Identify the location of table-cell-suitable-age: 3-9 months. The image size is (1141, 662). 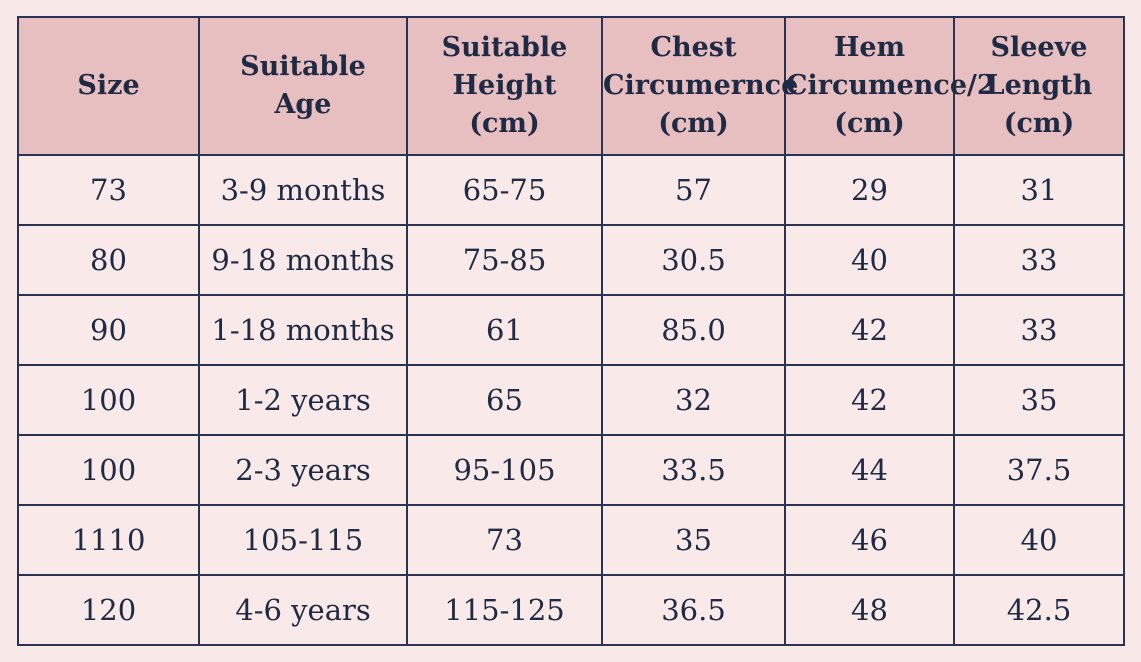
(303, 190).